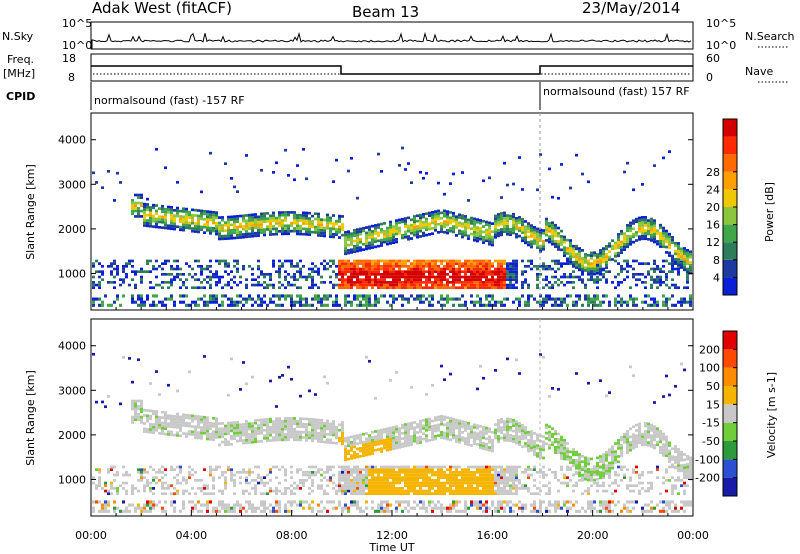 The height and width of the screenshot is (554, 800). I want to click on cpid-label: CPID, so click(20, 96).